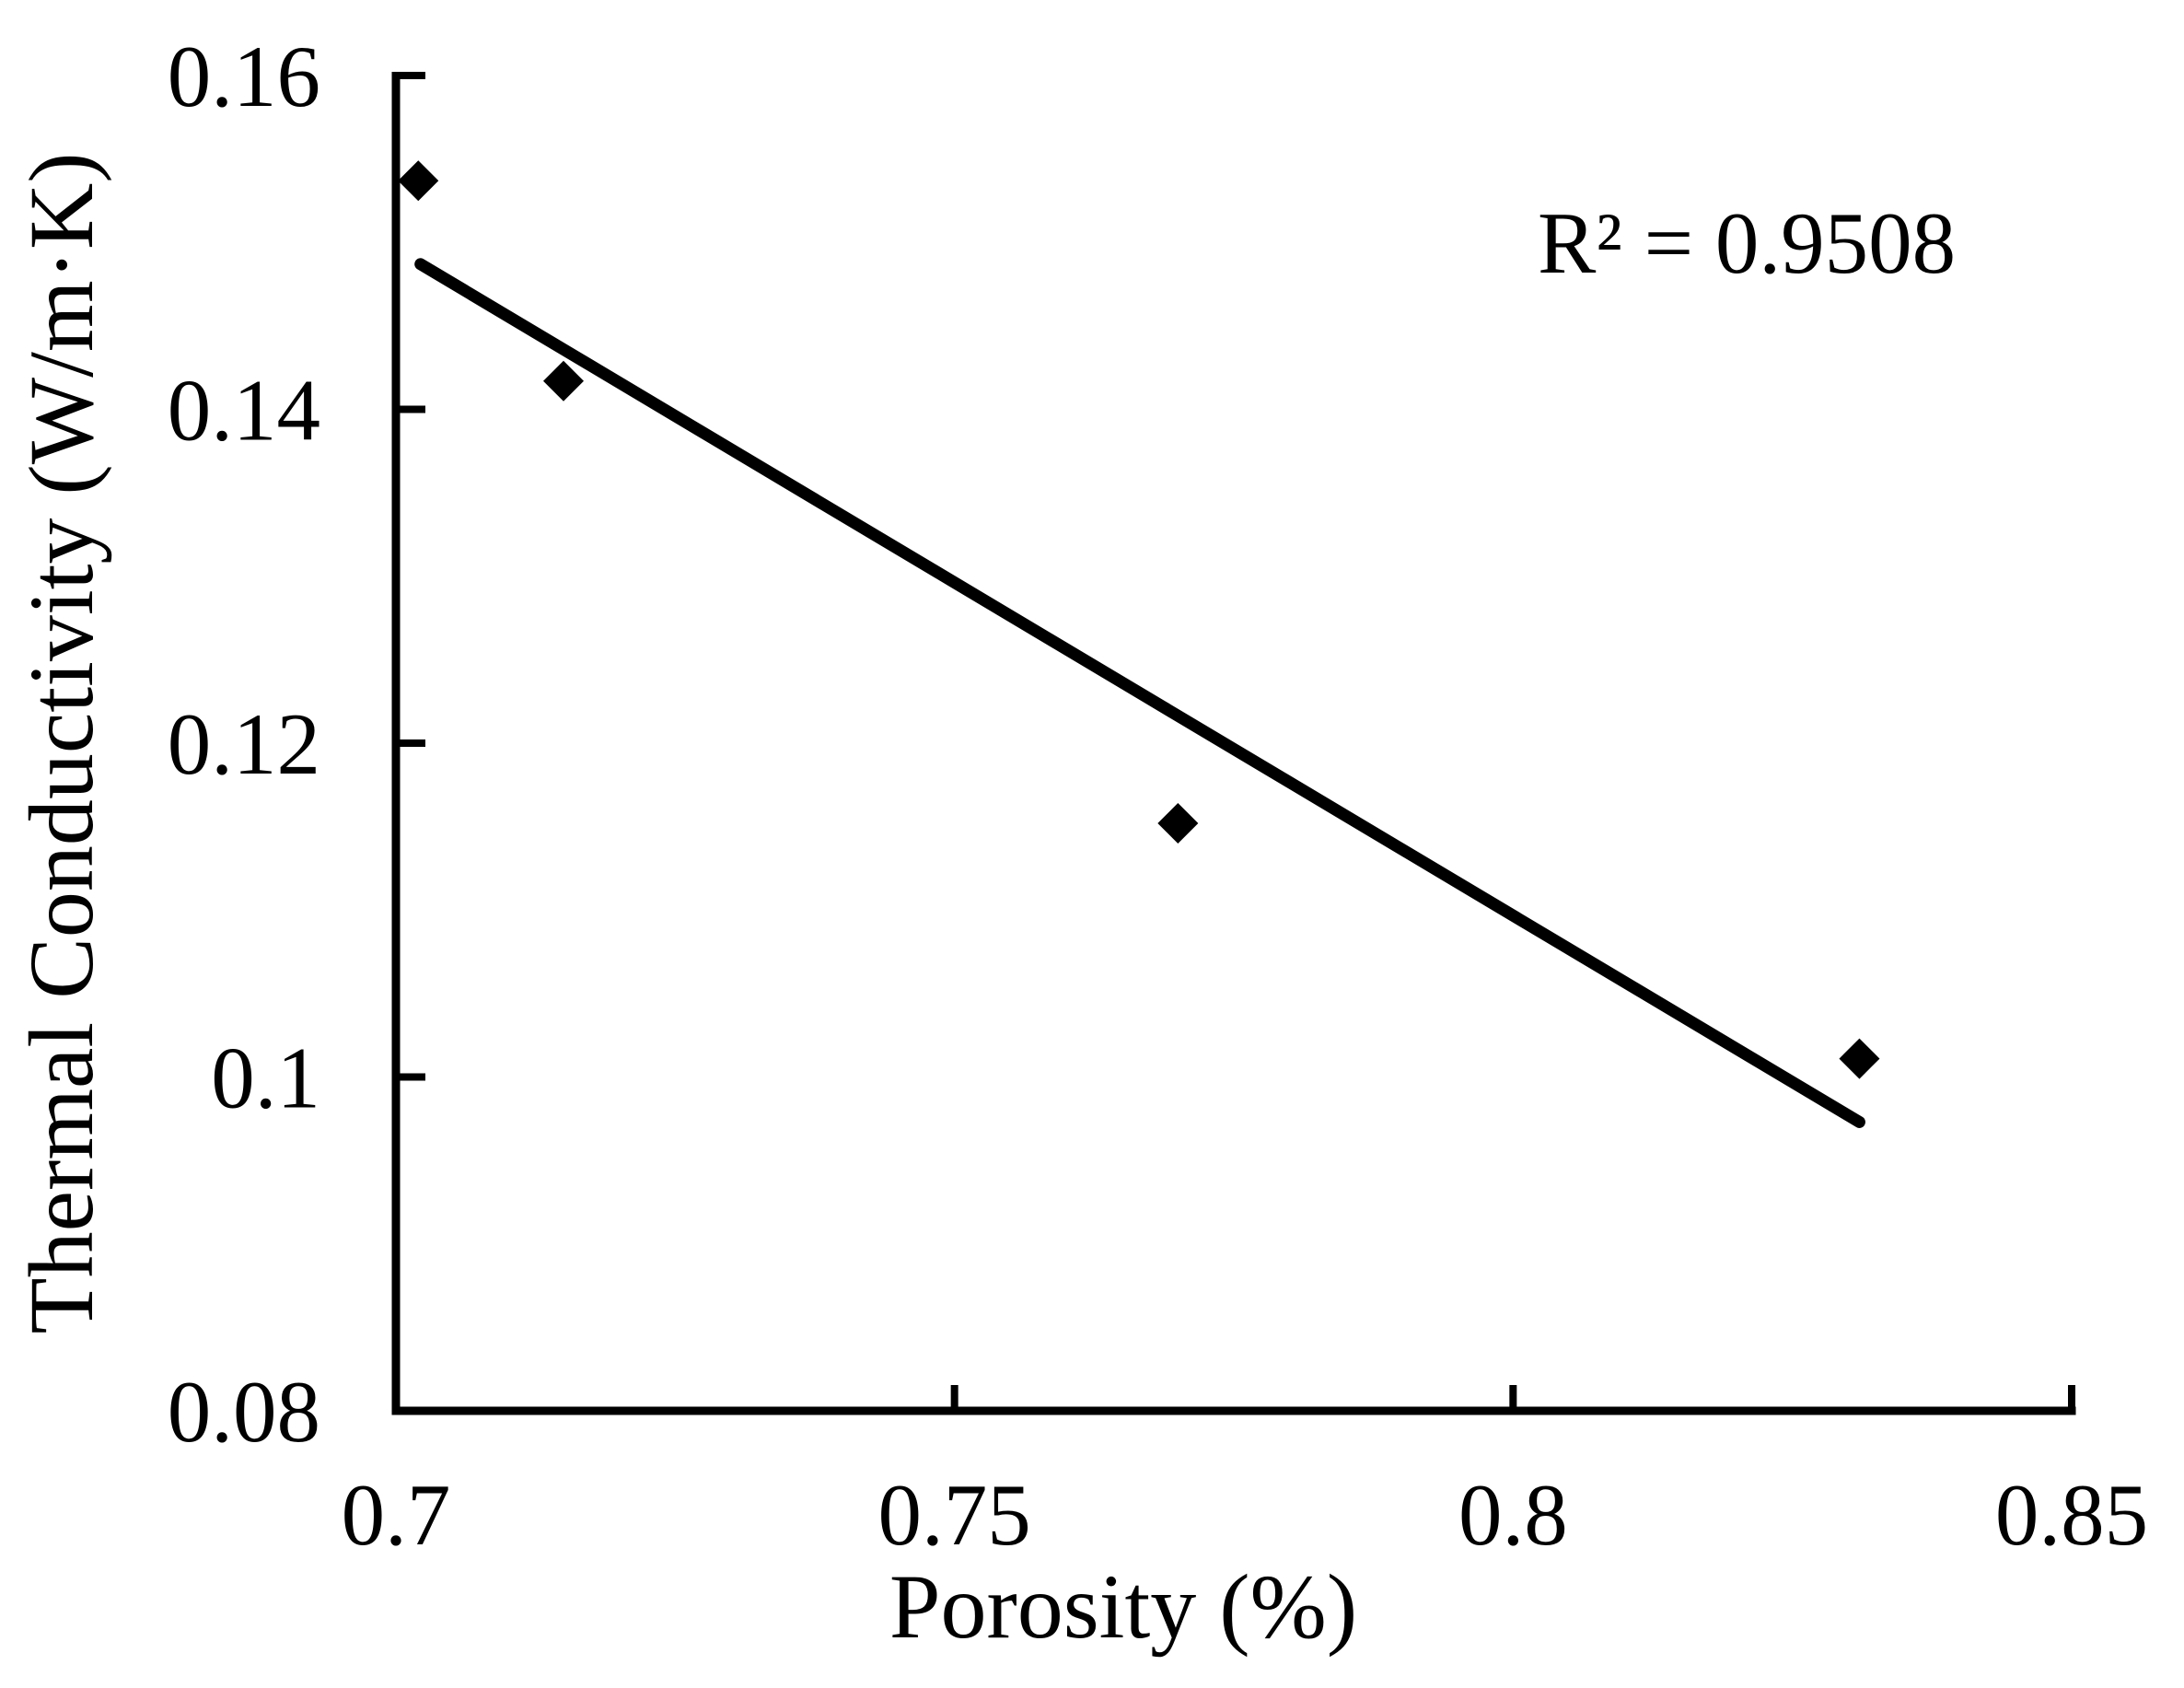  What do you see at coordinates (265, 1078) in the screenshot?
I see `y-tick-label: 0.1` at bounding box center [265, 1078].